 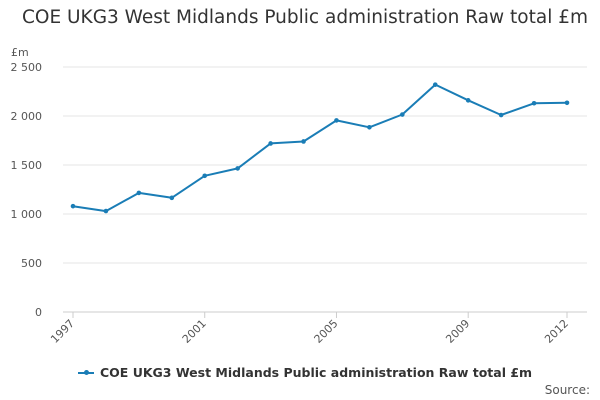 What do you see at coordinates (27, 116) in the screenshot?
I see `y-tick-label: 2 000` at bounding box center [27, 116].